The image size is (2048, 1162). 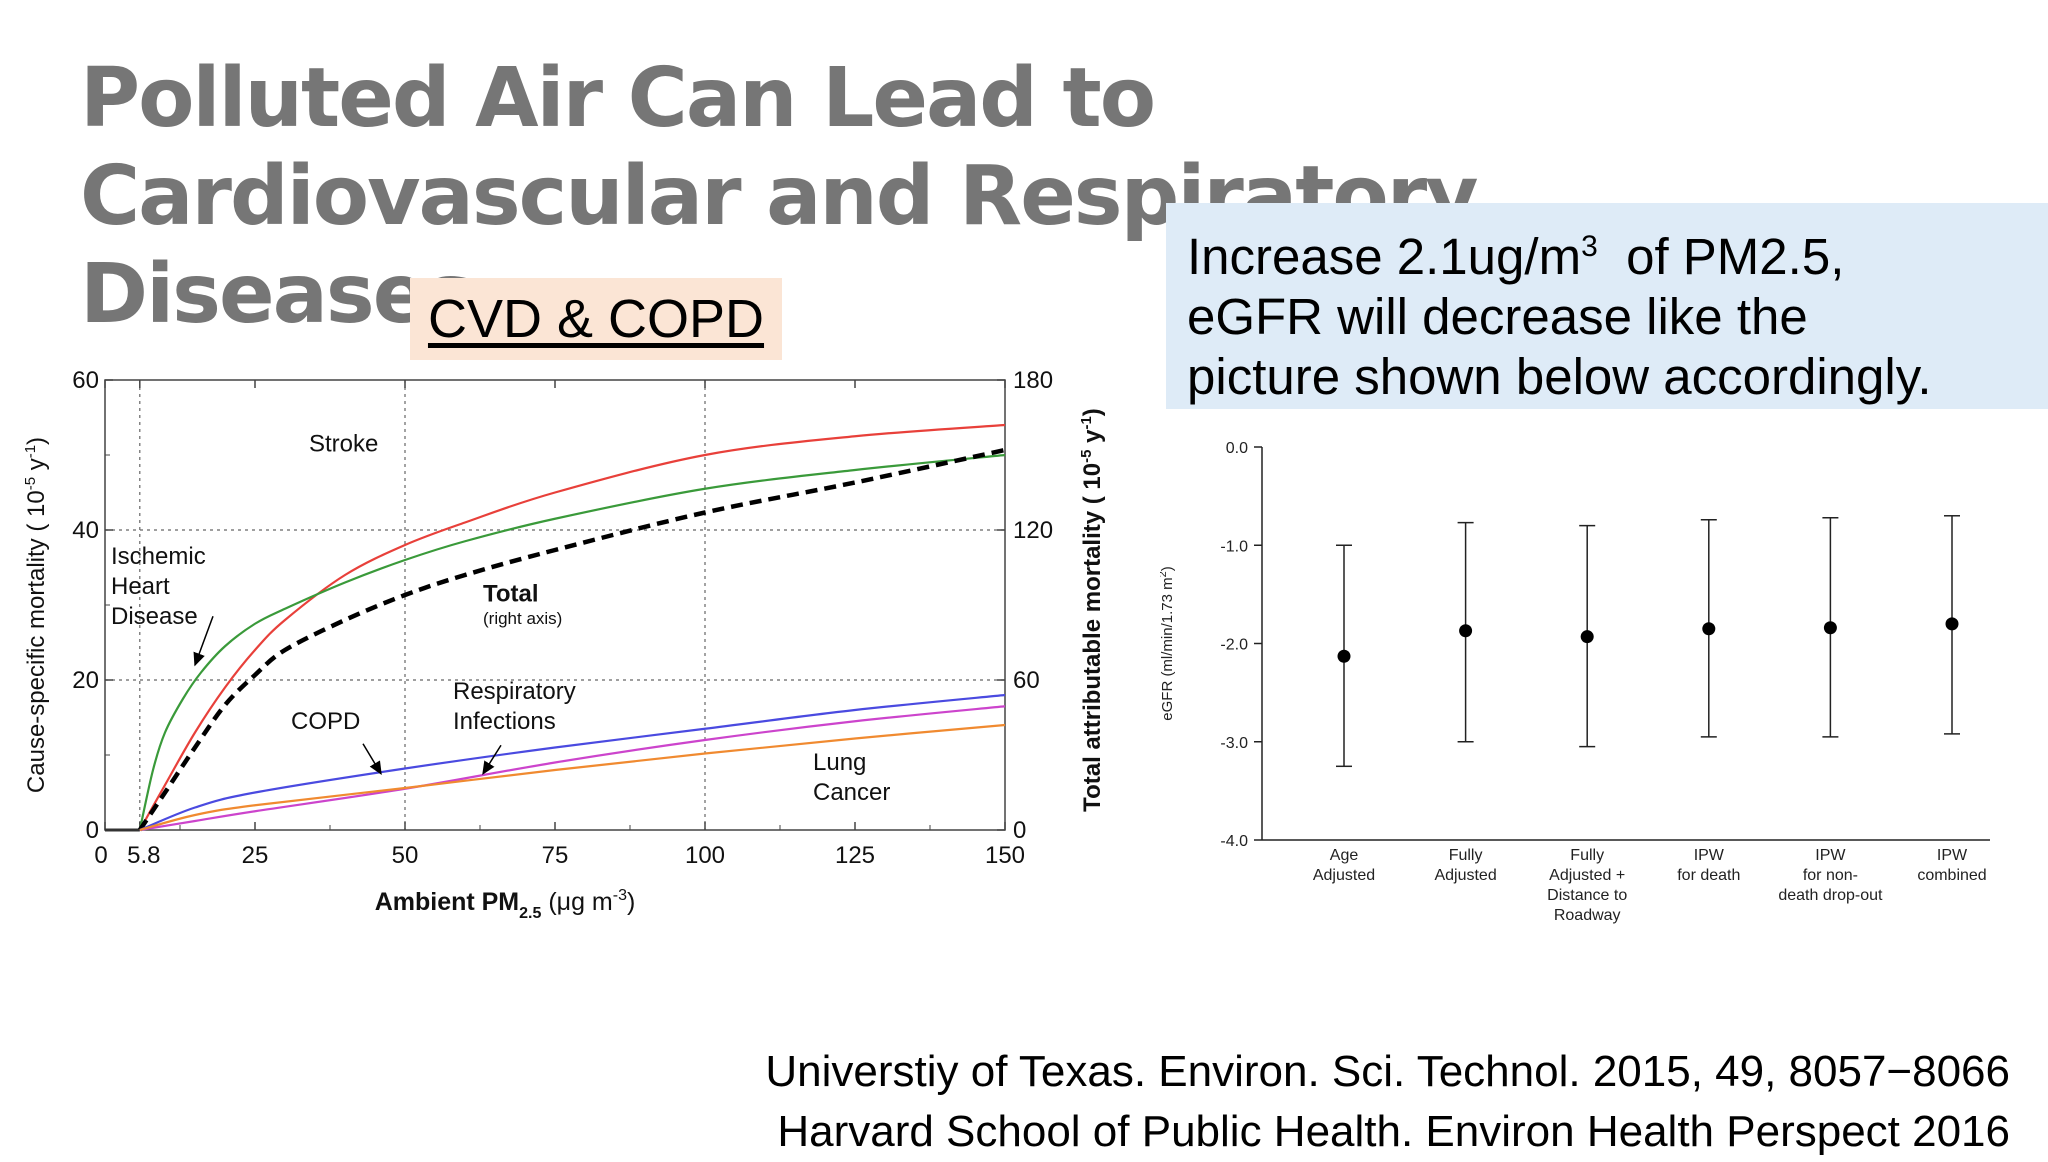 I want to click on series-line-ischemic-heart-disease, so click(x=572, y=642).